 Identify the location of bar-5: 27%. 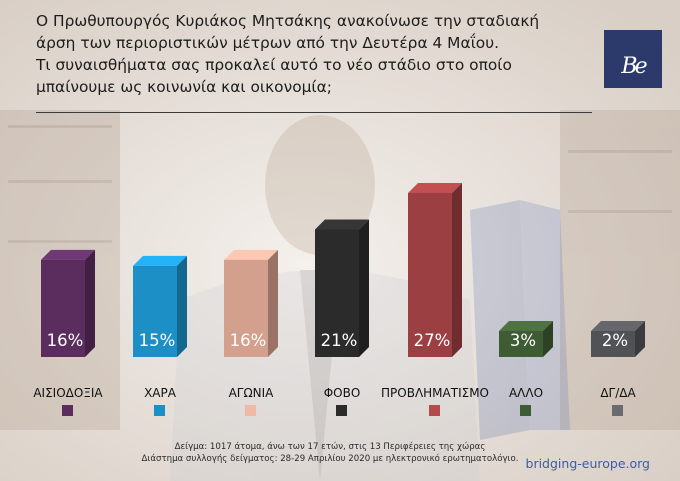
(435, 270).